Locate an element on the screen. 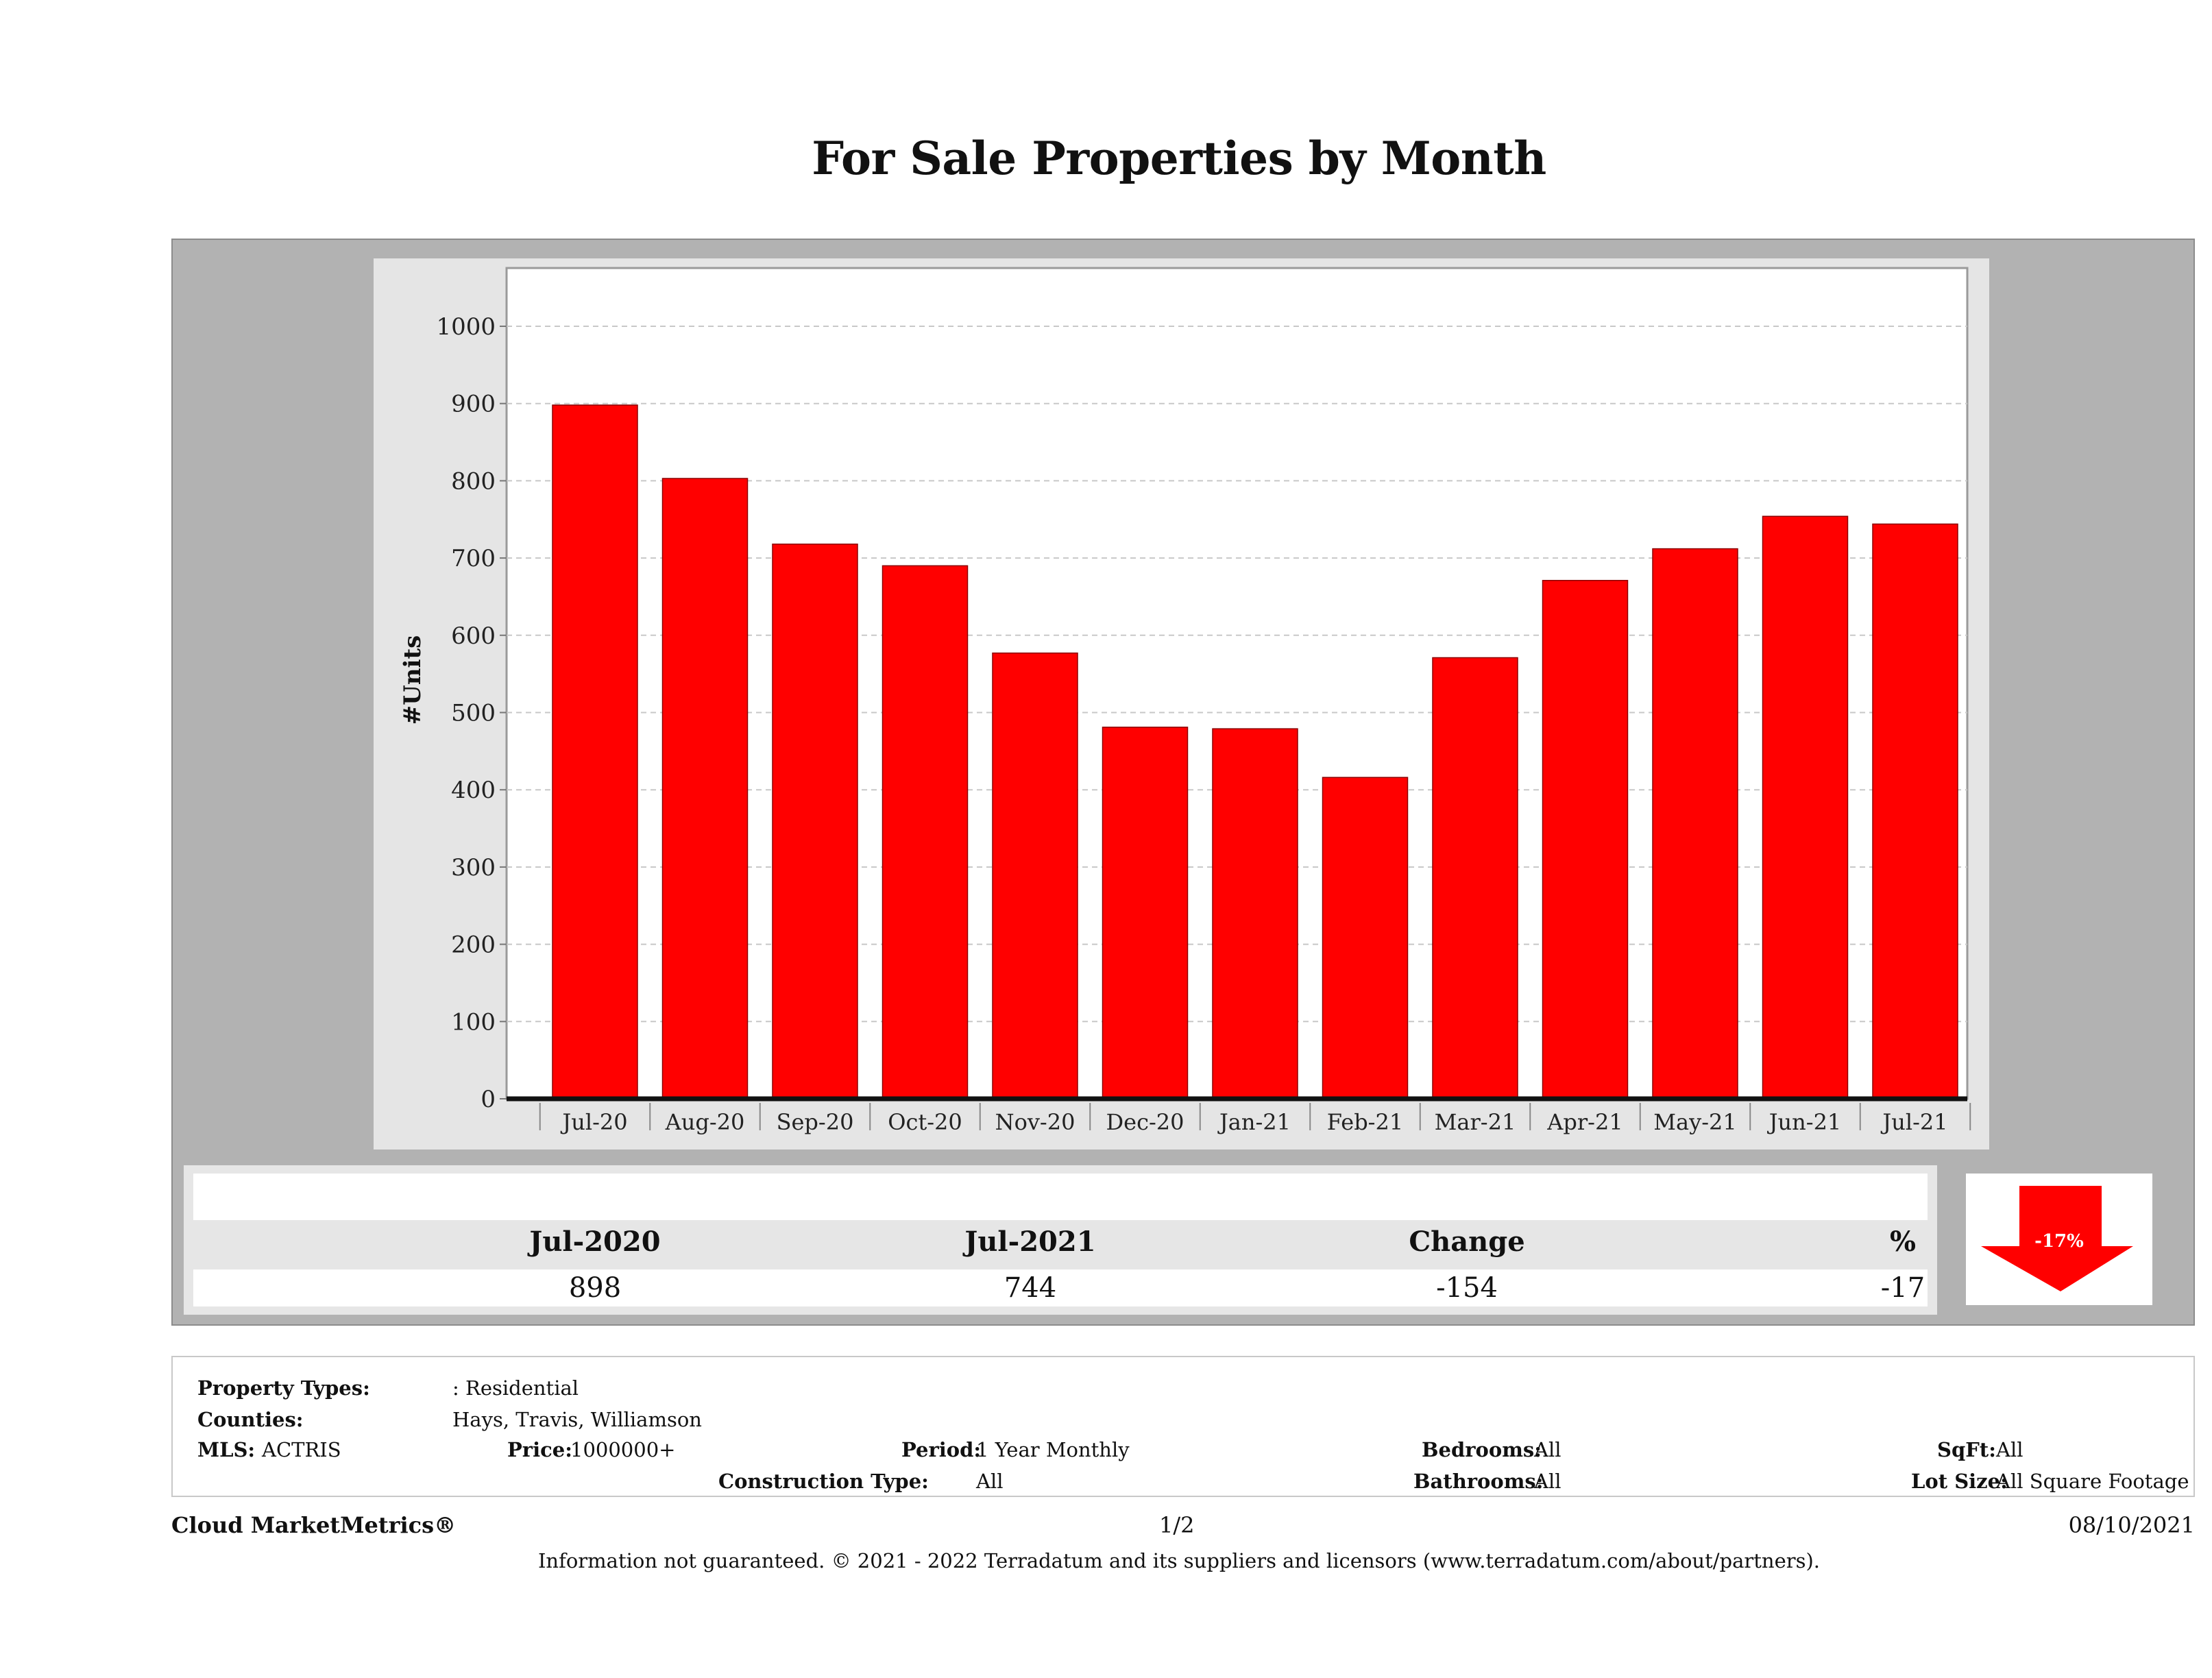 This screenshot has height=1678, width=2212. sqft-value: All is located at coordinates (2010, 1449).